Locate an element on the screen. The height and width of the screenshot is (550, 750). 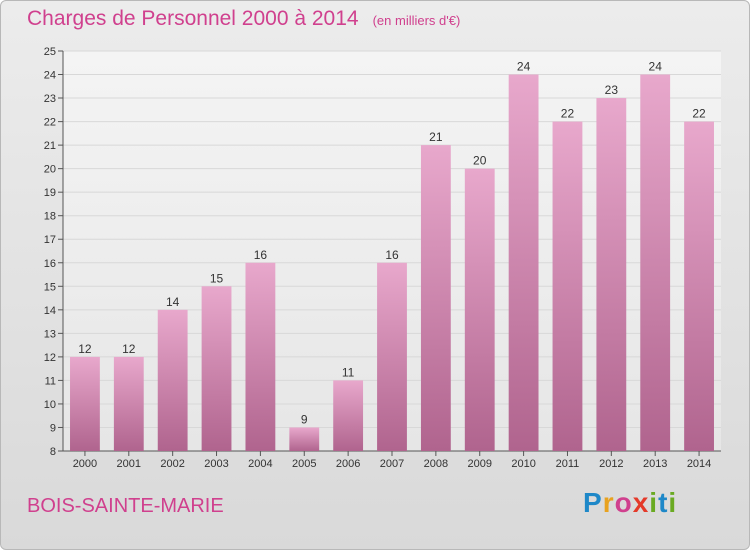
bar-2013 is located at coordinates (655, 262).